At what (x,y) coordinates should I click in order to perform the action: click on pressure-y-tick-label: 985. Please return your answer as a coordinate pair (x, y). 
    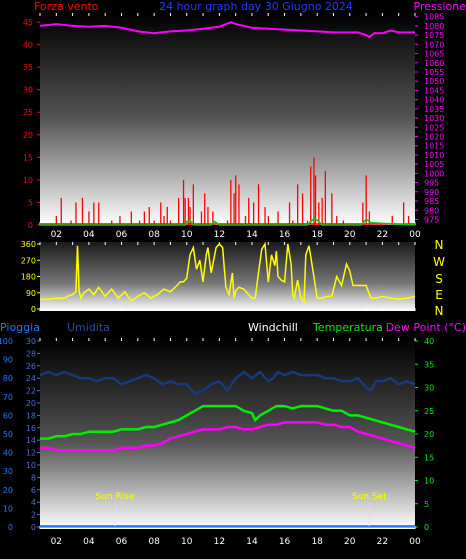
    Looking at the image, I should click on (431, 201).